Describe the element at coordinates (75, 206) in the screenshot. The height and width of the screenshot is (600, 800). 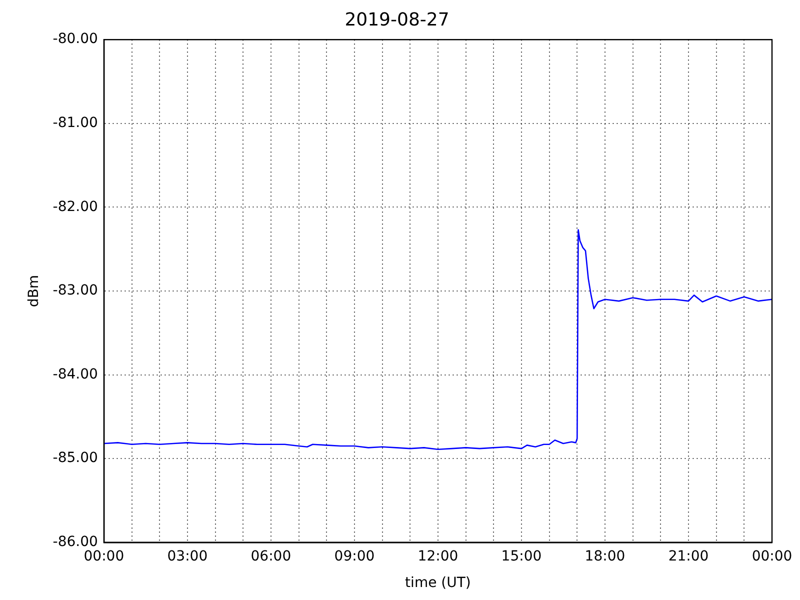
I see `y-tick-label: -82.00` at that location.